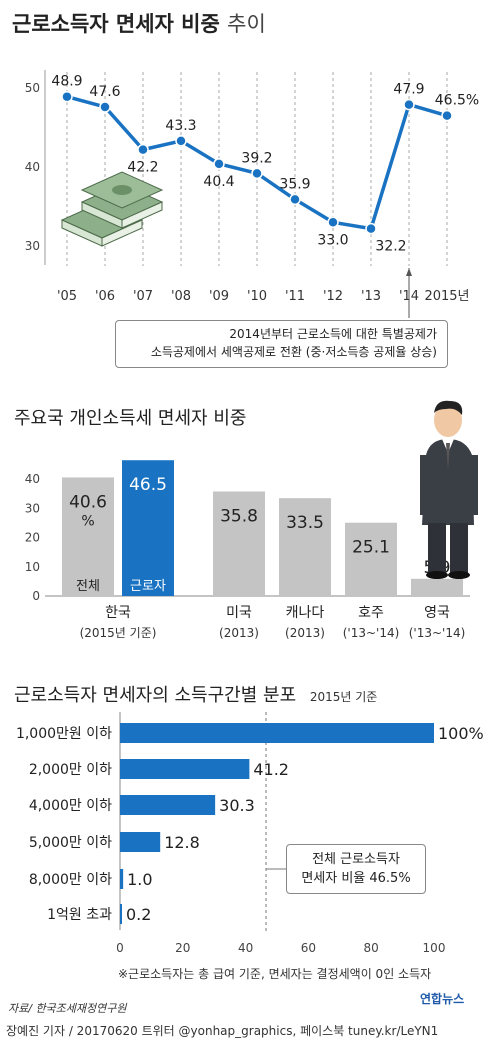  I want to click on data-label: 39.2, so click(256, 158).